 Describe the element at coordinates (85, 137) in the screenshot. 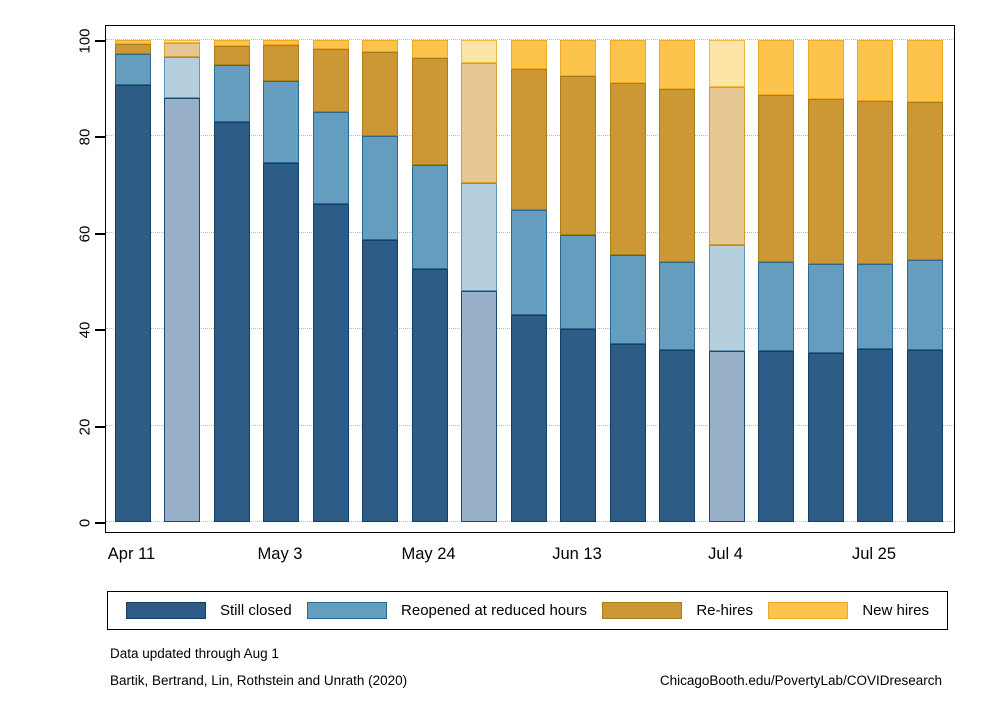

I see `y-tick-label: 80` at that location.